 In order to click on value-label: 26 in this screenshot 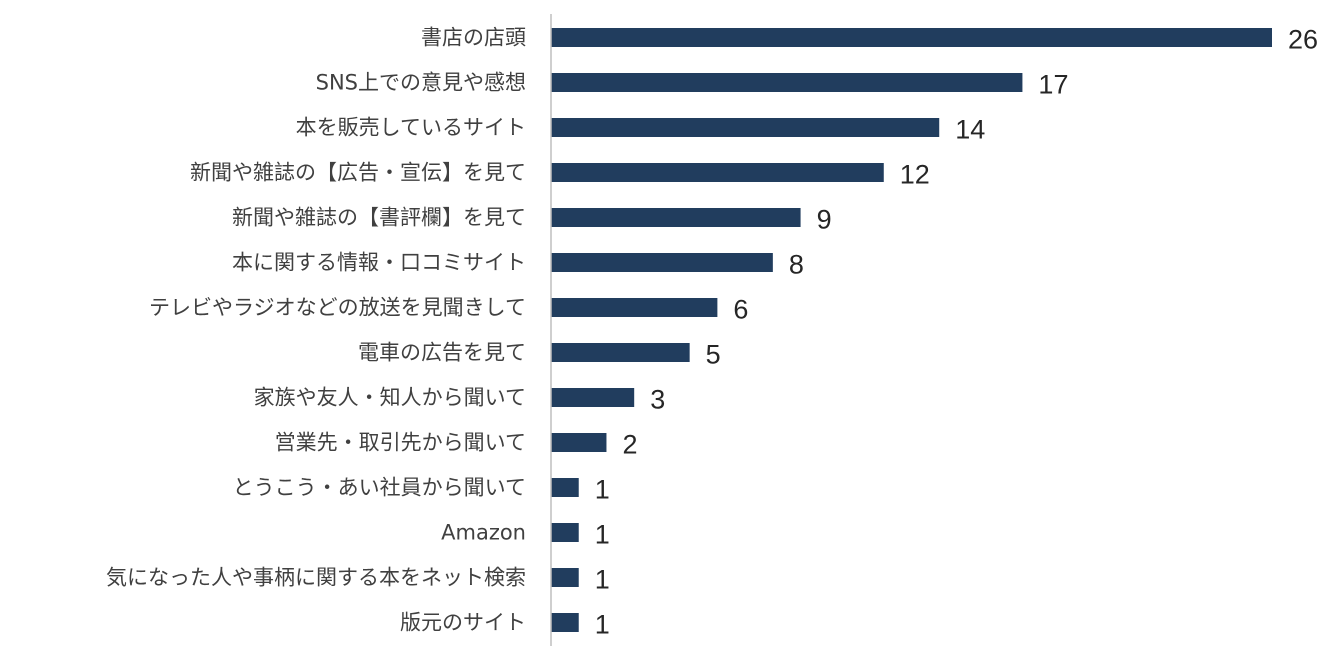, I will do `click(1303, 40)`.